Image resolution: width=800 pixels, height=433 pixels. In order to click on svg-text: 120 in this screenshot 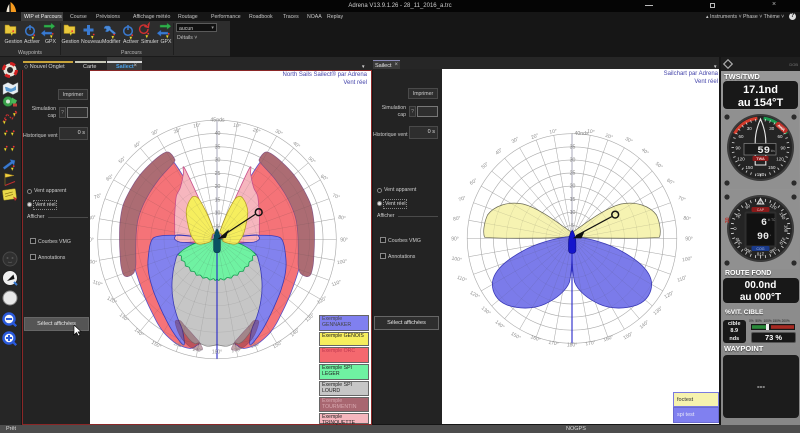, I will do `click(780, 159)`.